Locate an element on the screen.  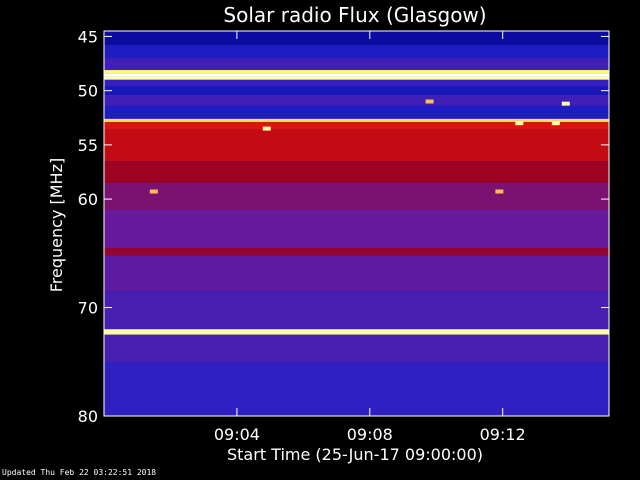
x-axis-label: Start Time (25-Jun-17 09:00:00) is located at coordinates (355, 454).